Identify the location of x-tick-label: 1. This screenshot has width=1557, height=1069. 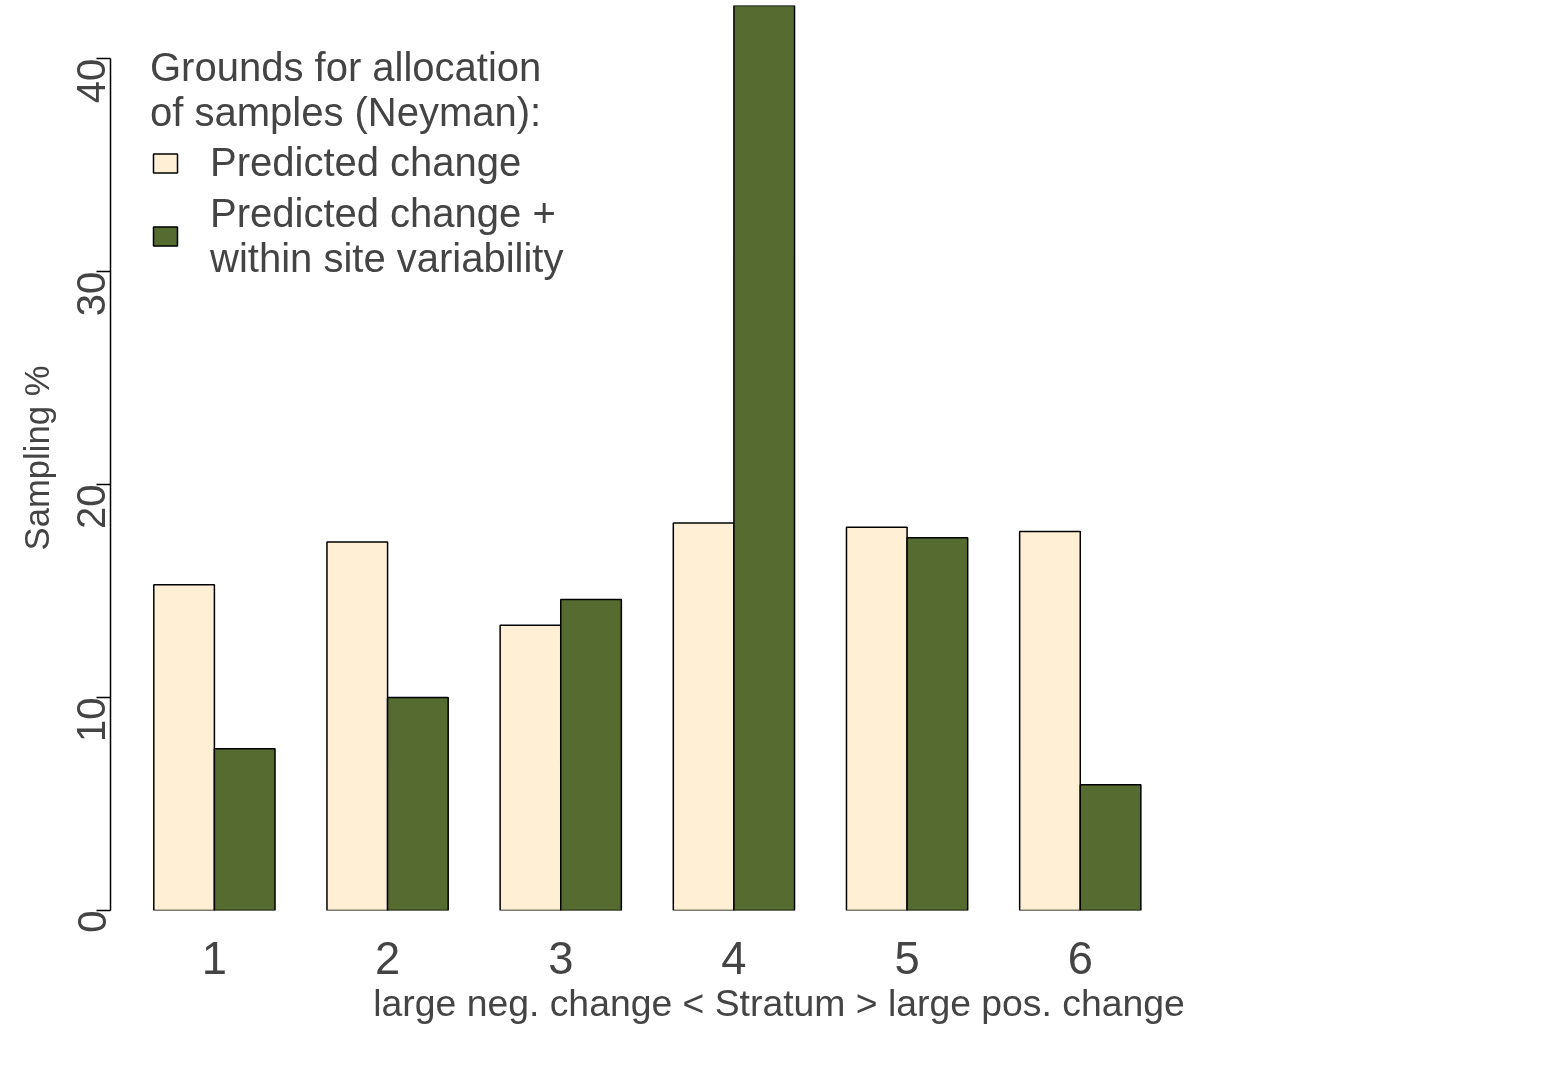
(214, 958).